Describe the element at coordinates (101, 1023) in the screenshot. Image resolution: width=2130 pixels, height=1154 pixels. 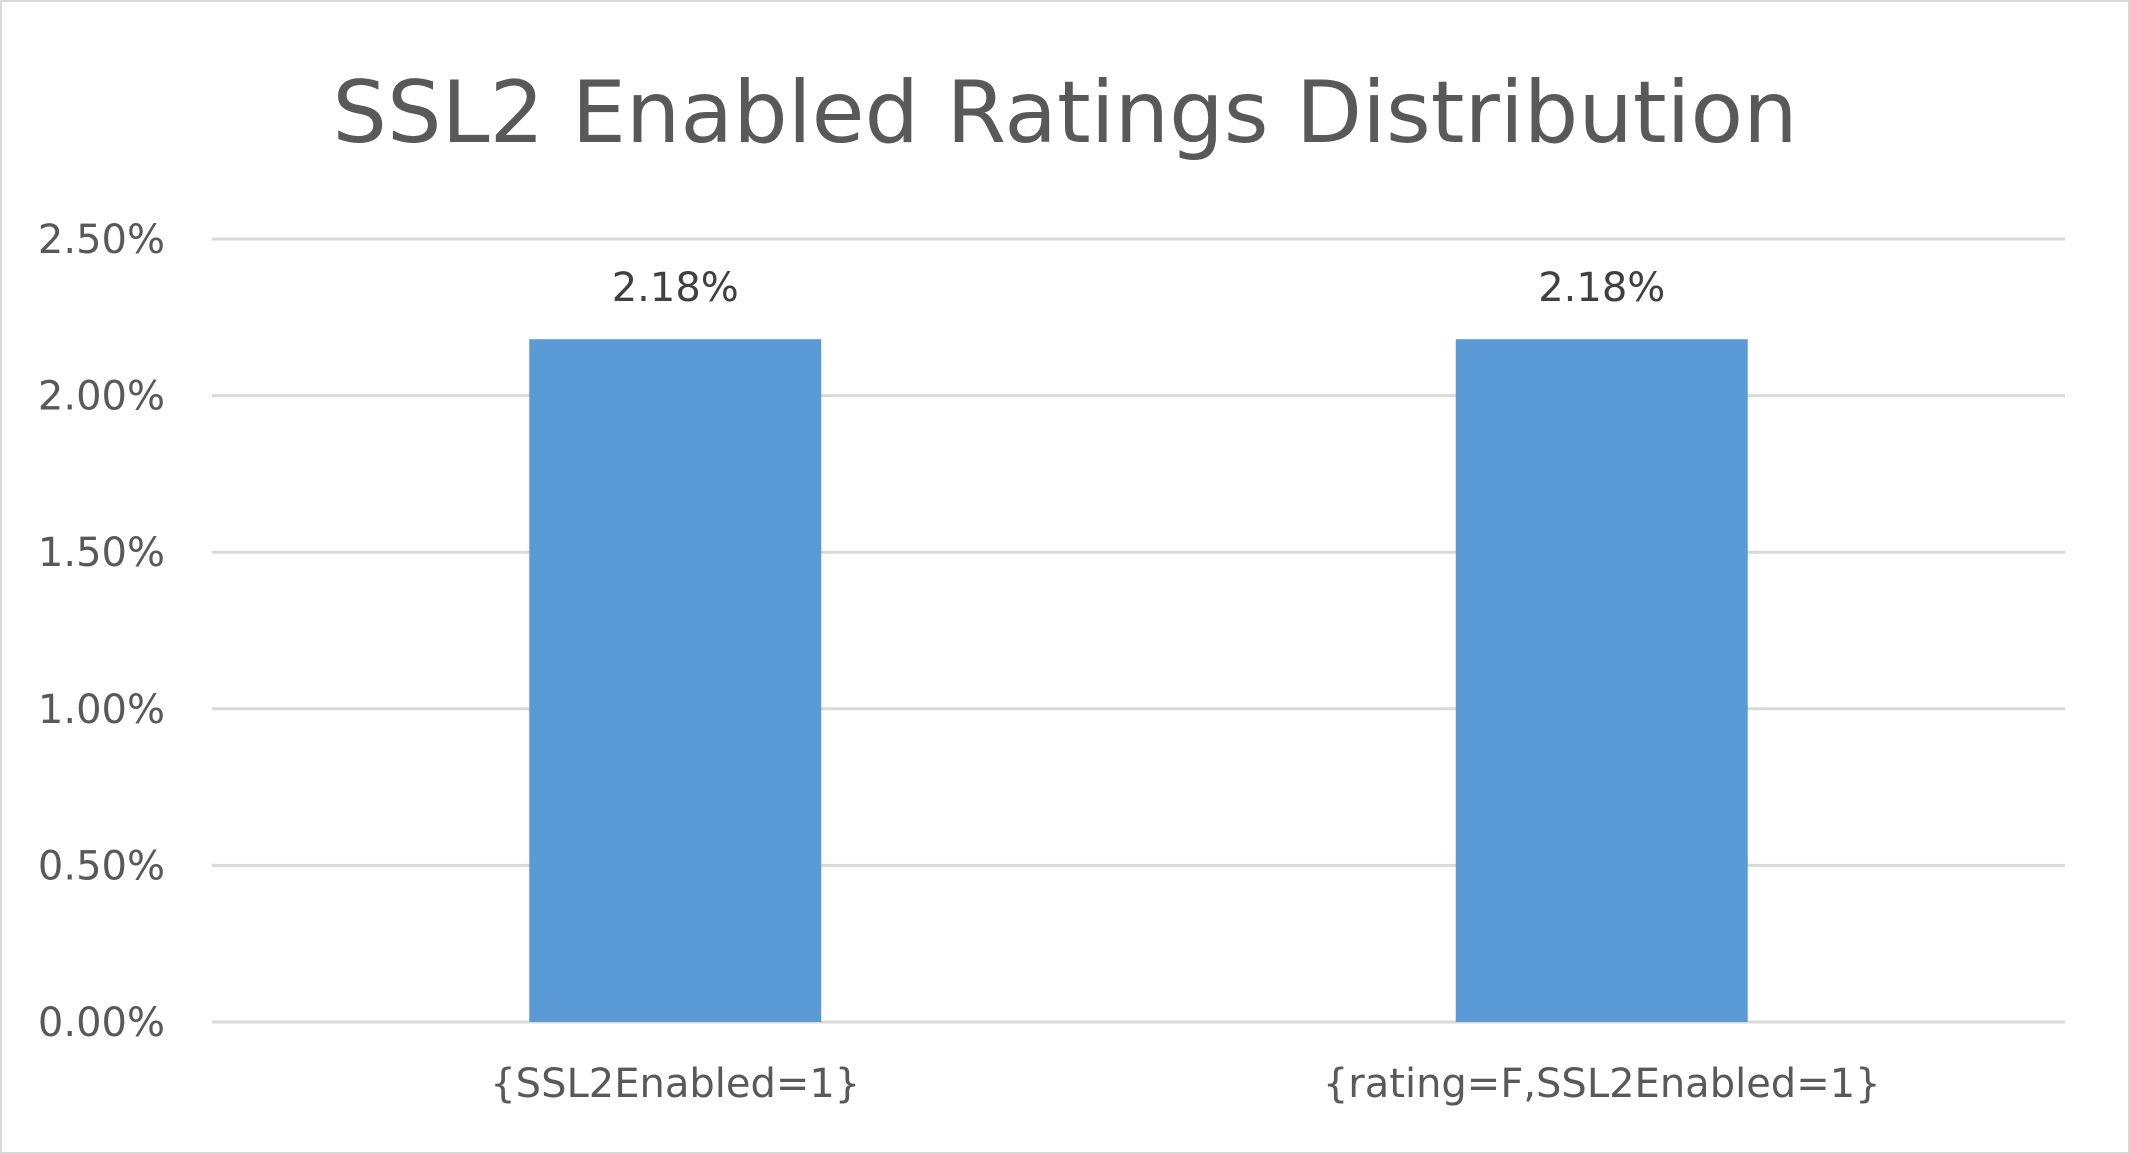
I see `y-tick-label: 0.00%` at that location.